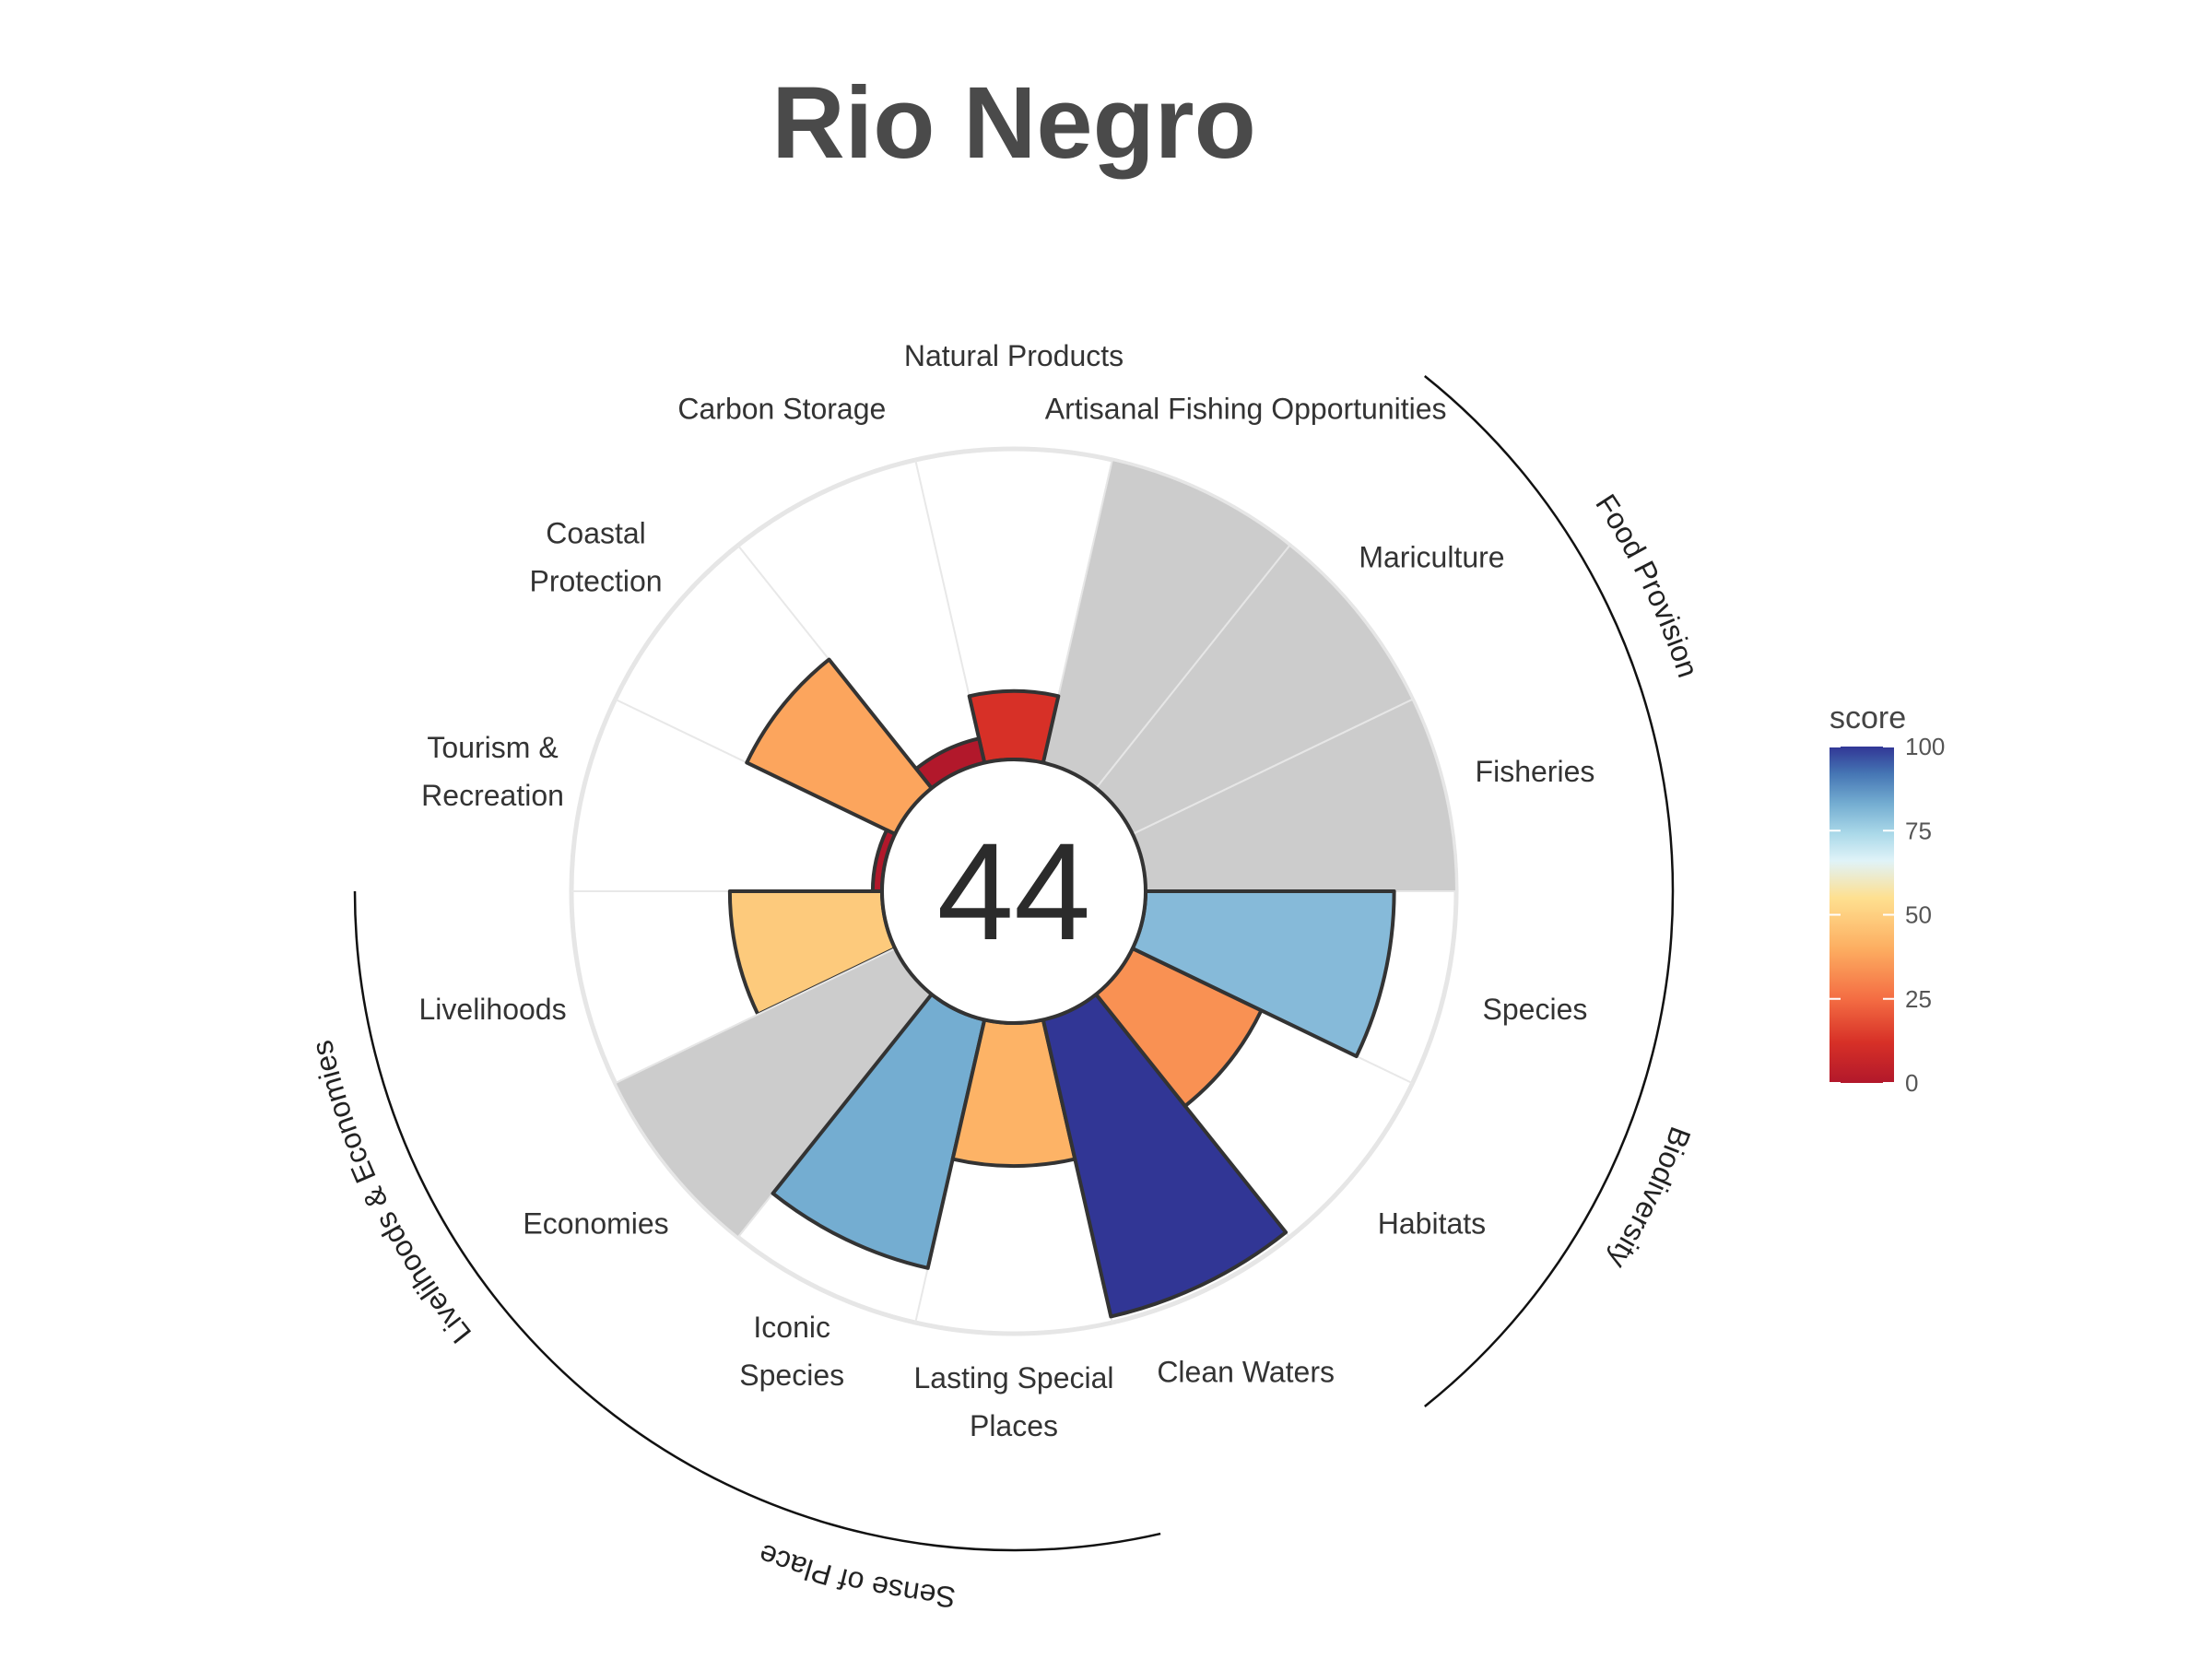  What do you see at coordinates (1925, 746) in the screenshot?
I see `legend-tick-label: 100` at bounding box center [1925, 746].